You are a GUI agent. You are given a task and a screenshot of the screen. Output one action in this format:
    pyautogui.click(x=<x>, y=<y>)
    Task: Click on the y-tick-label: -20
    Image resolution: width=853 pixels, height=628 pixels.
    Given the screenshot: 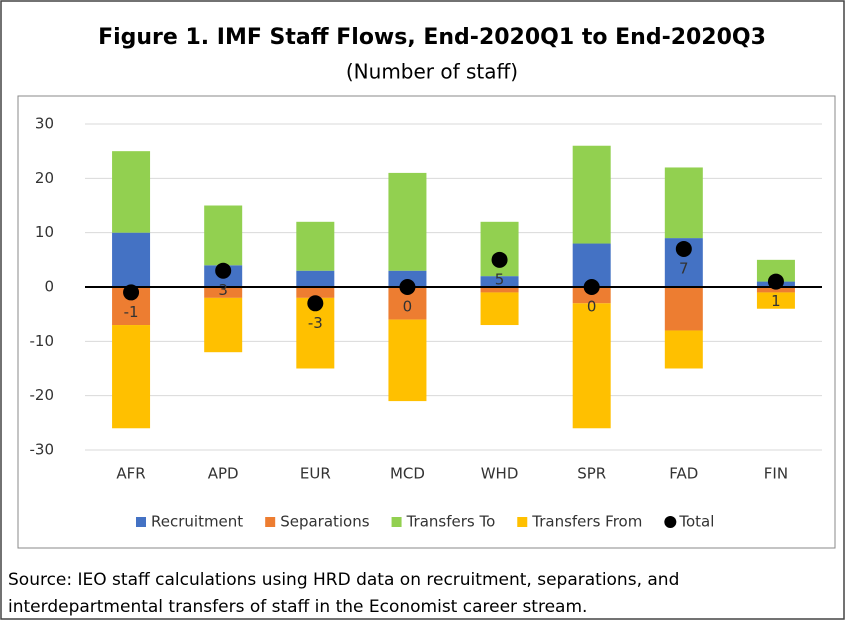 What is the action you would take?
    pyautogui.click(x=42, y=395)
    